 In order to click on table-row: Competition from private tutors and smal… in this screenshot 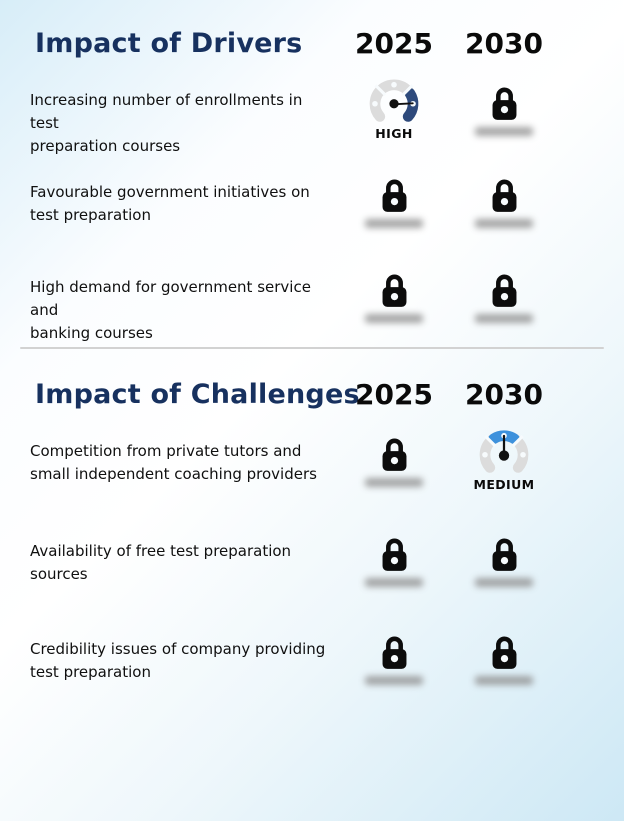, I will do `click(312, 479)`.